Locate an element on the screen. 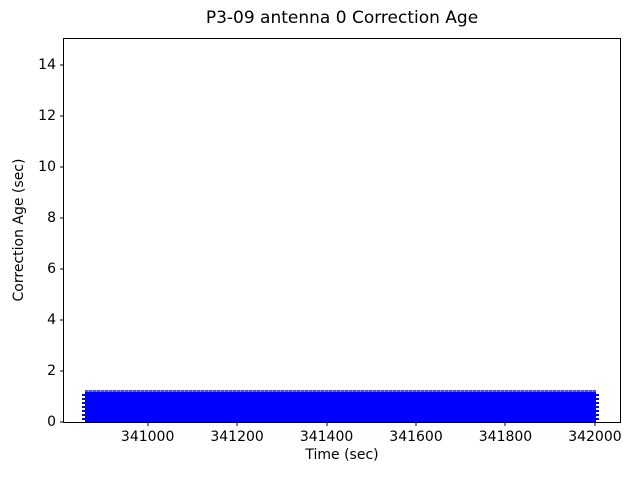 This screenshot has width=640, height=480. chart-title: P3-09 antenna 0 Correction Age is located at coordinates (342, 18).